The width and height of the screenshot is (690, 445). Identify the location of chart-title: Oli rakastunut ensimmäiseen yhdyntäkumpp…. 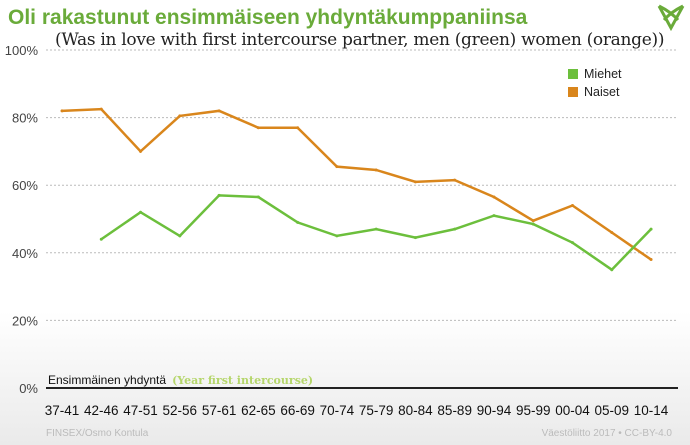
(268, 17).